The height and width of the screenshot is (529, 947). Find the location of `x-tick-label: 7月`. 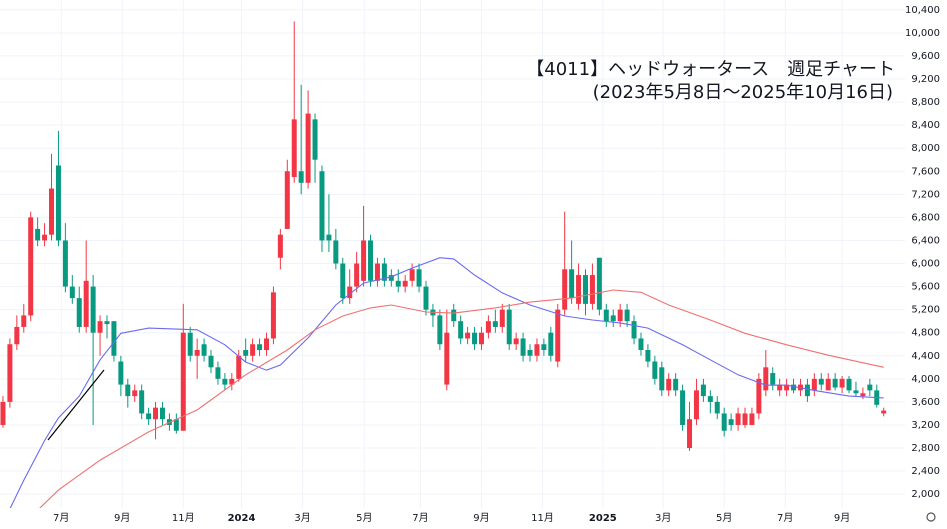

x-tick-label: 7月 is located at coordinates (61, 518).